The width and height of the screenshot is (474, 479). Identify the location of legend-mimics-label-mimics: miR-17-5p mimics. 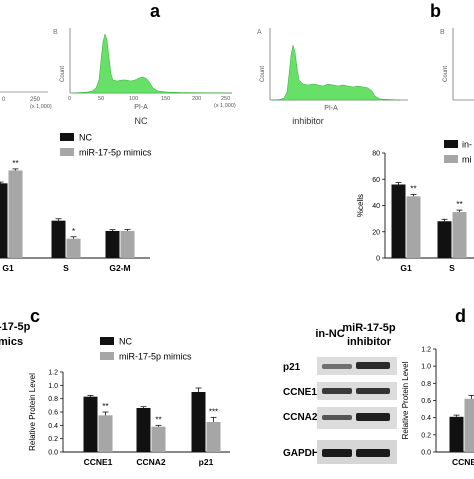
(115, 153).